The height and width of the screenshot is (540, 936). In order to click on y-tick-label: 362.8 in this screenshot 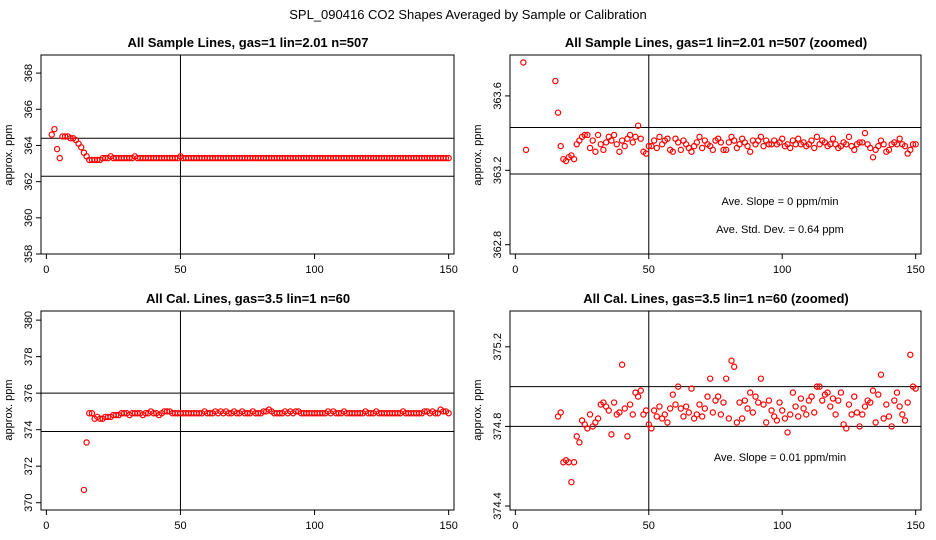, I will do `click(498, 245)`.